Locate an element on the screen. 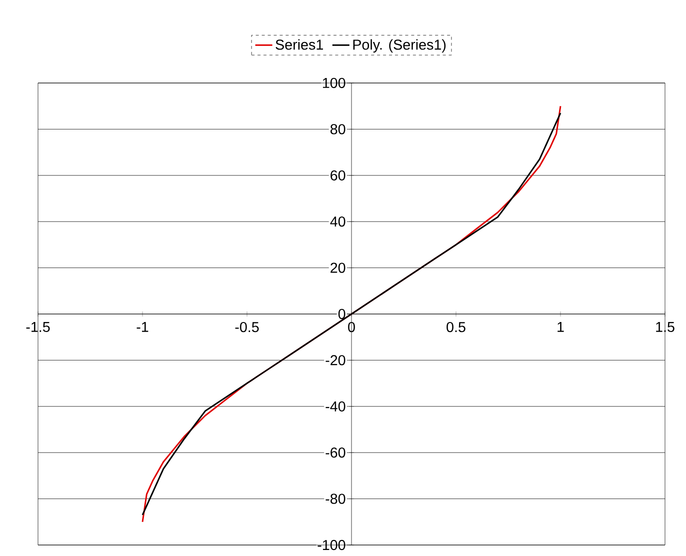  y-tick-label: 0 is located at coordinates (342, 314).